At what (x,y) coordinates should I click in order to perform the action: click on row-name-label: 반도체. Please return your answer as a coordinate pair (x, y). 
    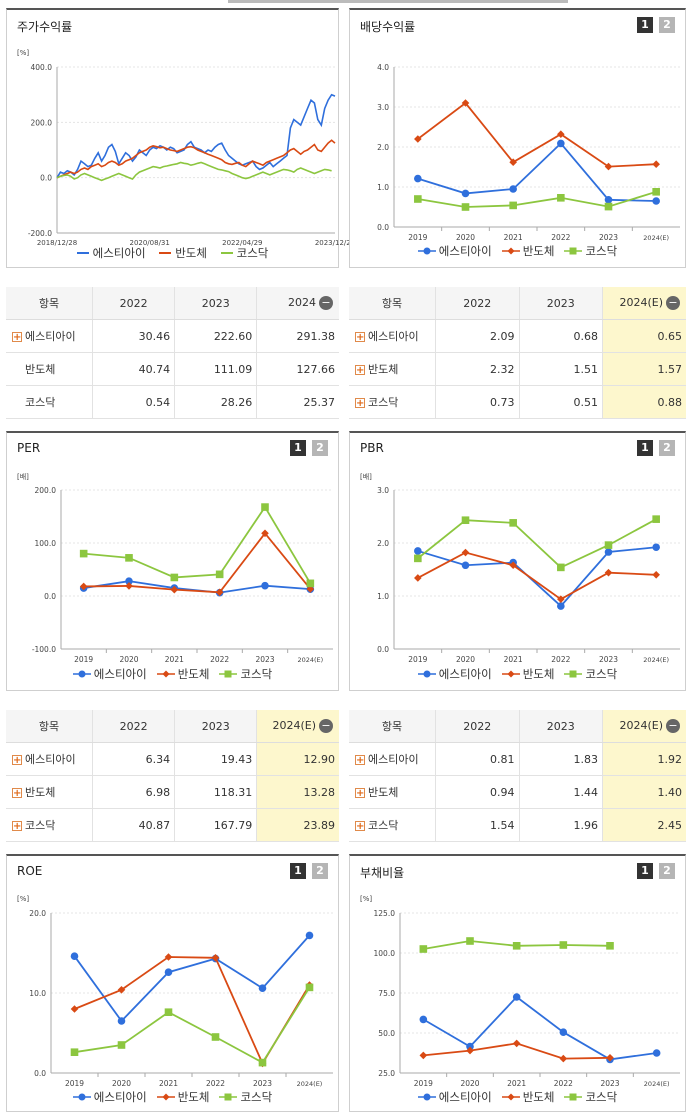
    Looking at the image, I should click on (40, 369).